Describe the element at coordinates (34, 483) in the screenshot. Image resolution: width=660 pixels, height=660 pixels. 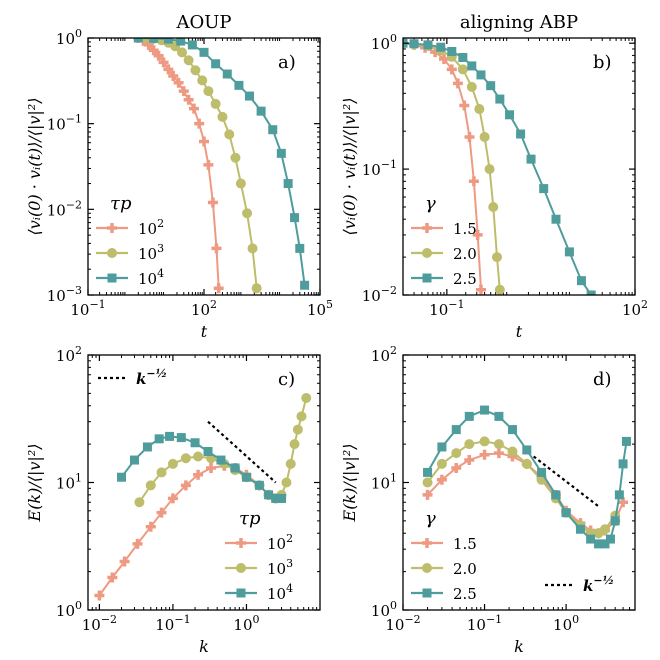
I see `y-axis-label: E(k)/⟨|v|²⟩` at that location.